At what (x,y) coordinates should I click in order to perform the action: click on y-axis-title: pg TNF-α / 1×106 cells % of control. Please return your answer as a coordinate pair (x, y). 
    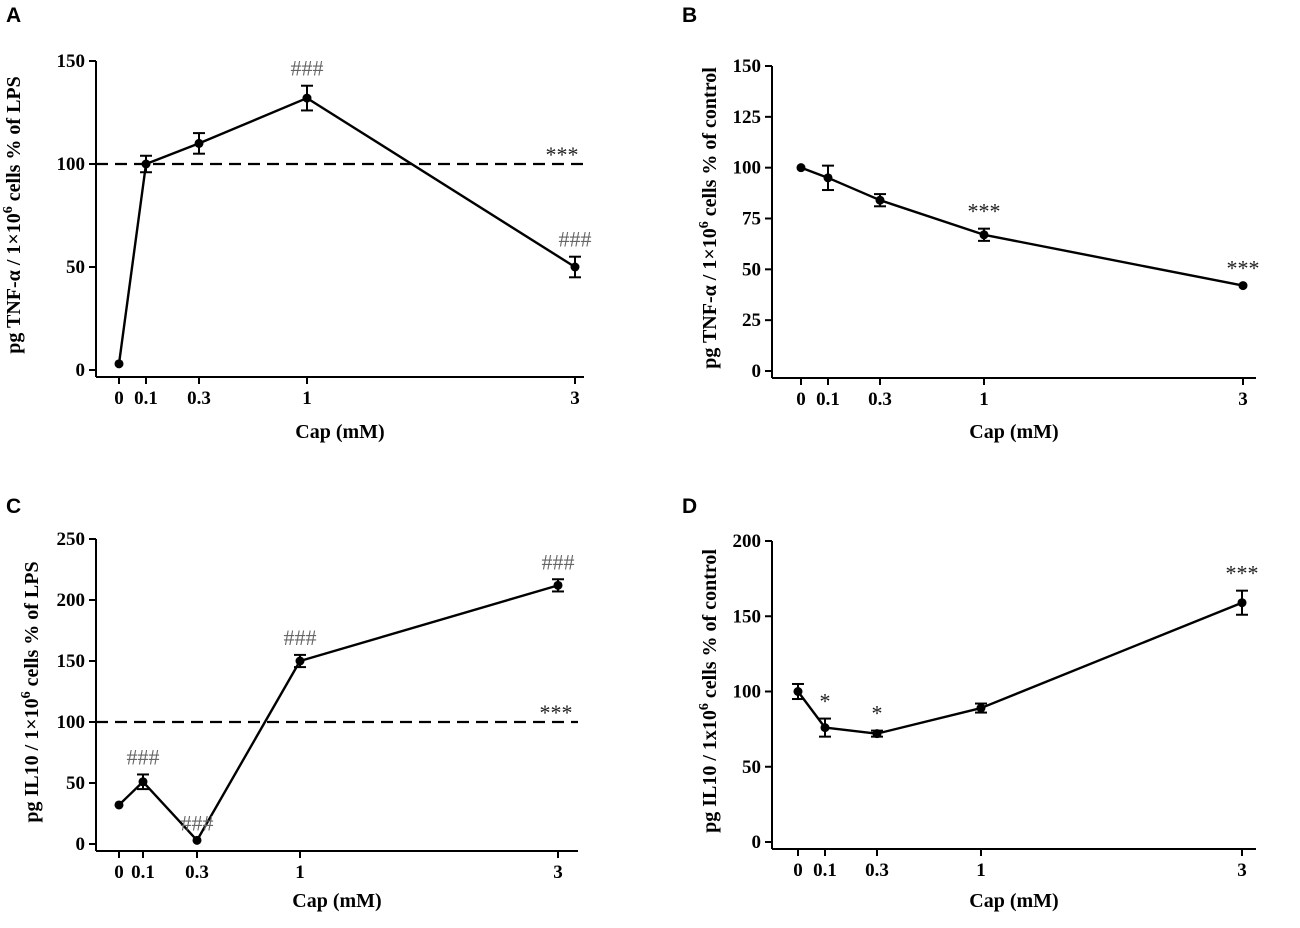
    Looking at the image, I should click on (709, 218).